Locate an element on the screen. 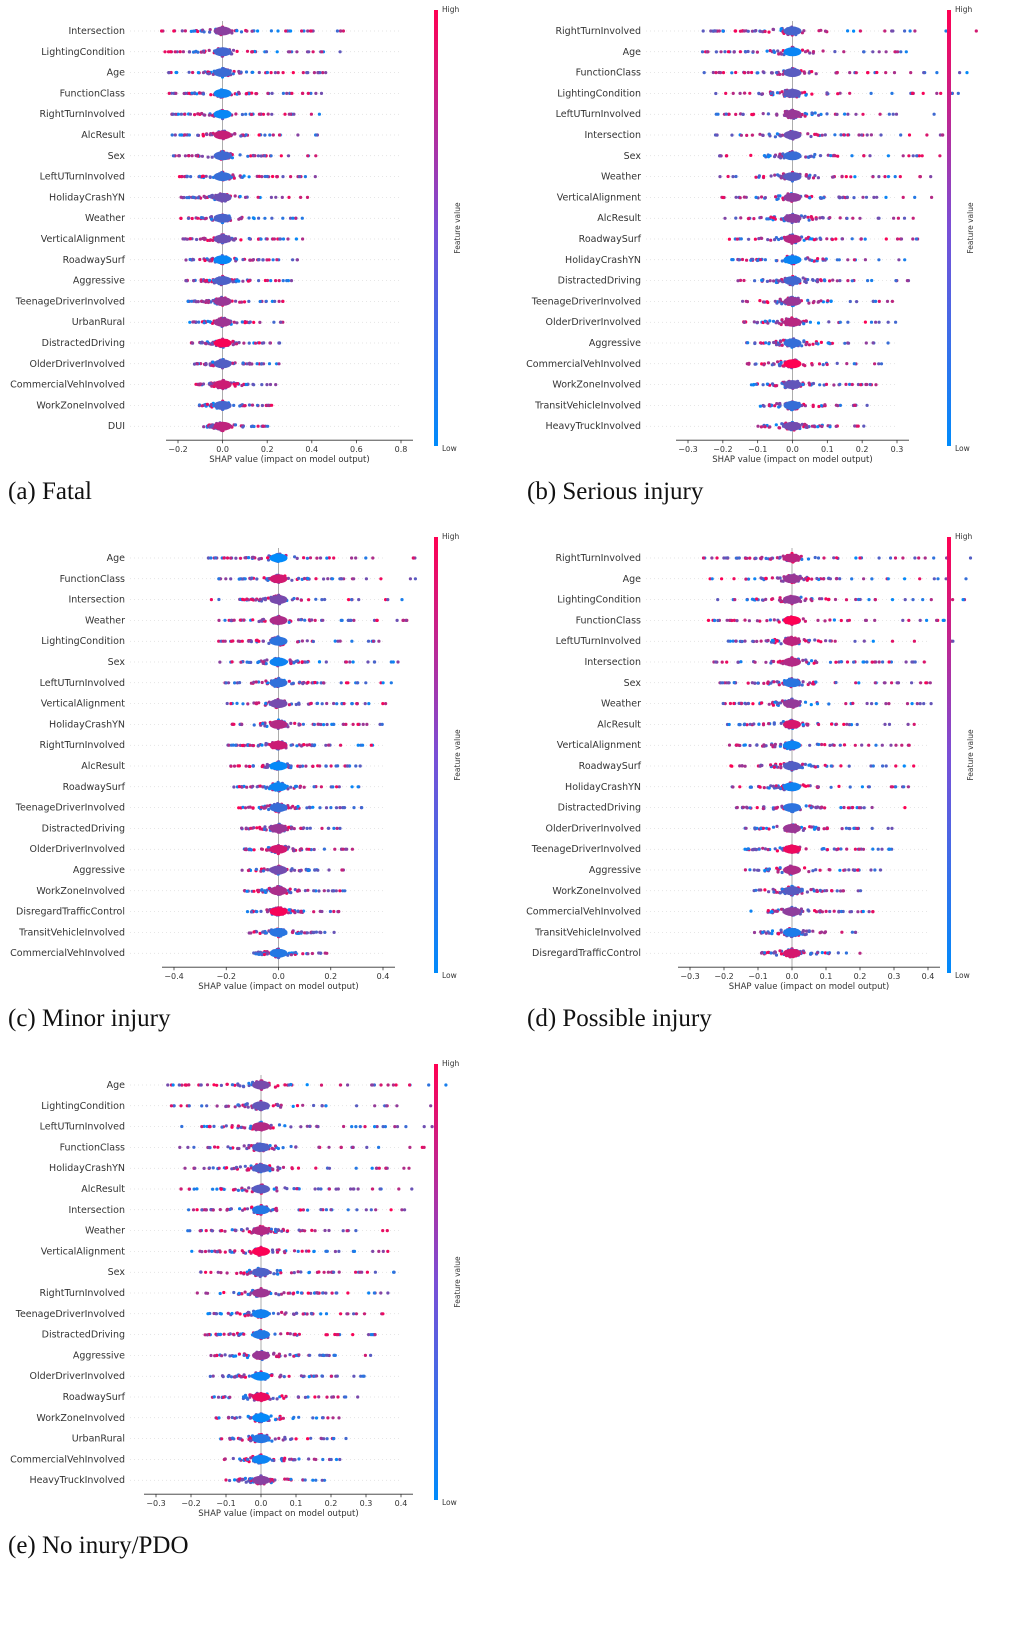 The width and height of the screenshot is (1018, 1636). feature-label: RightTurnInvolved is located at coordinates (598, 558).